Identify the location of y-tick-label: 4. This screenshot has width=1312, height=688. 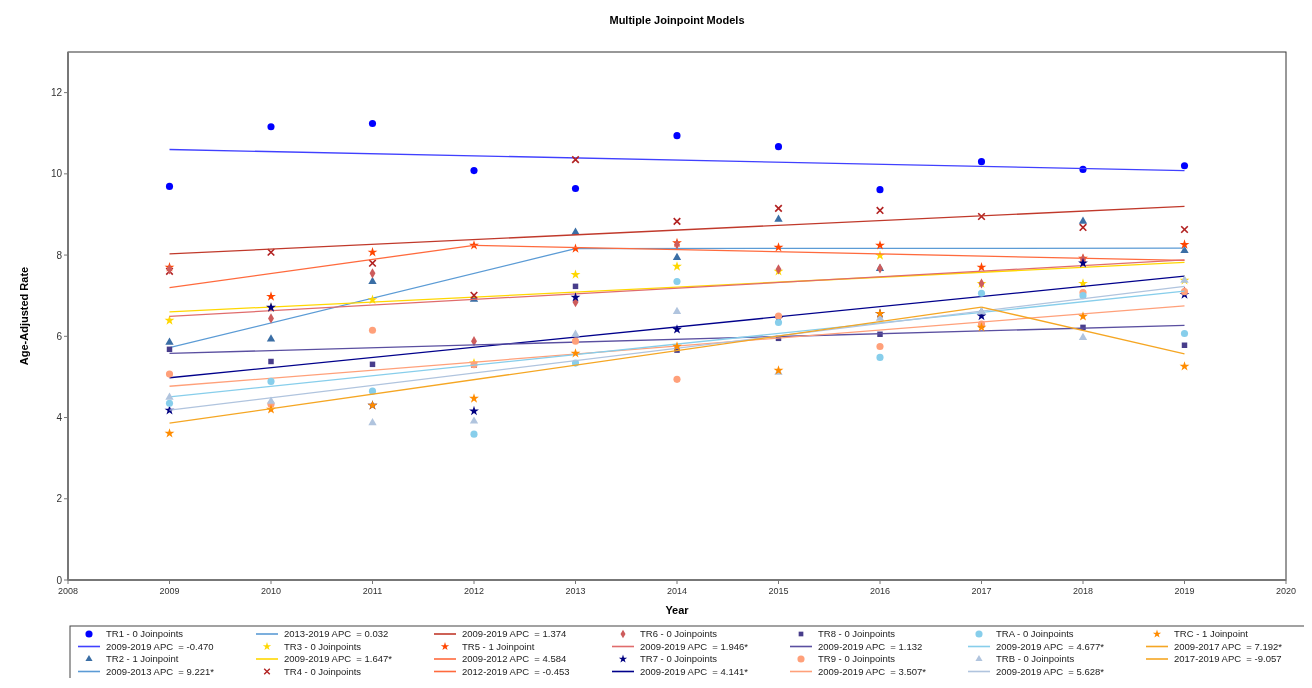
(59, 418).